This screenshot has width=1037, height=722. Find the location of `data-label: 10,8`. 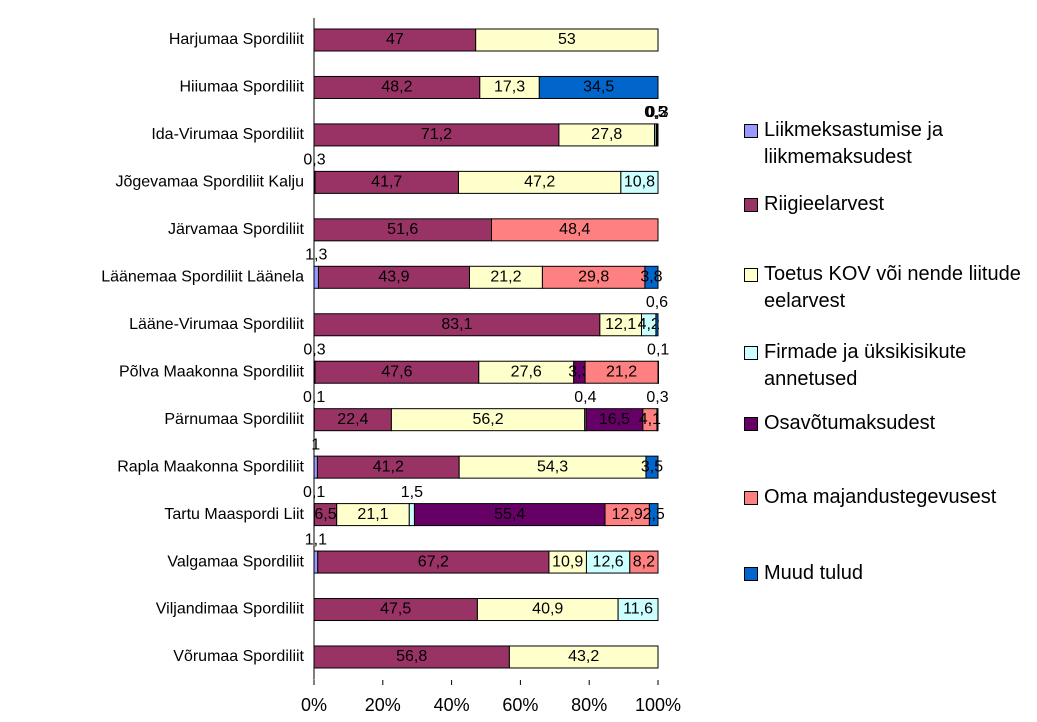

data-label: 10,8 is located at coordinates (639, 182).